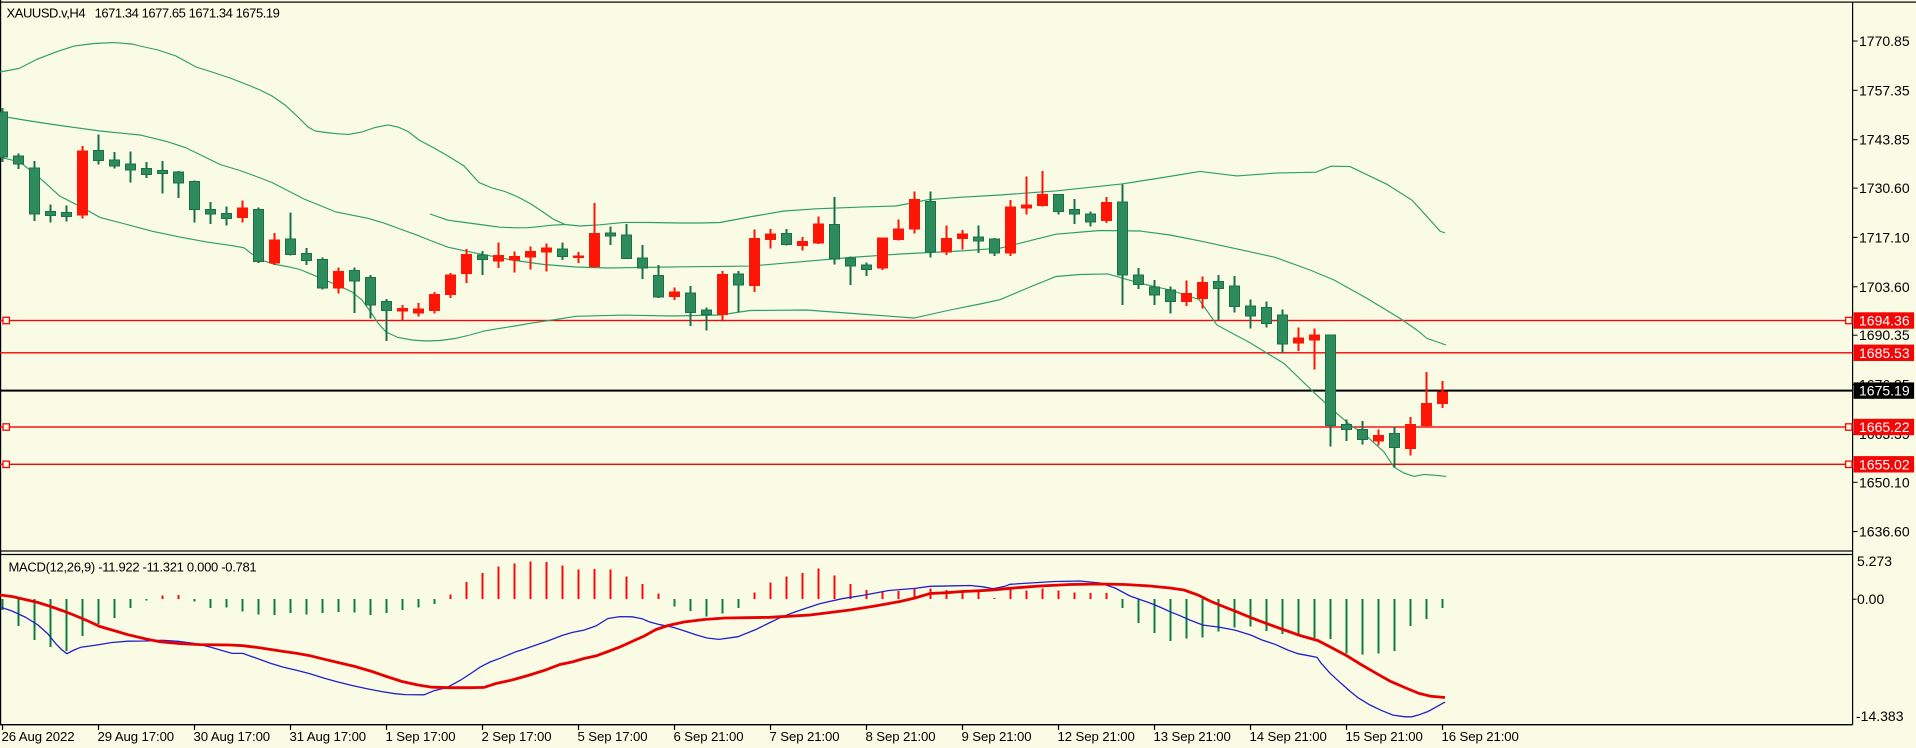 The image size is (1916, 748). Describe the element at coordinates (997, 736) in the screenshot. I see `svg-text: 9 Sep 21:00` at that location.